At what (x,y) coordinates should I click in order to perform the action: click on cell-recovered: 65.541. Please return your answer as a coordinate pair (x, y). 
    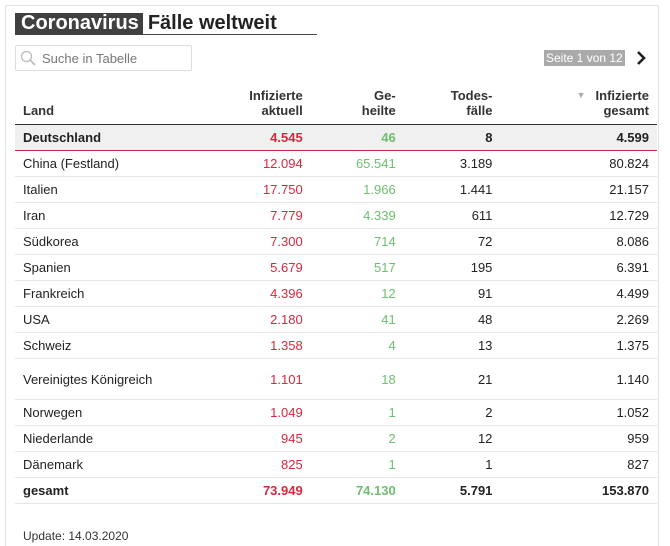
    Looking at the image, I should click on (357, 163).